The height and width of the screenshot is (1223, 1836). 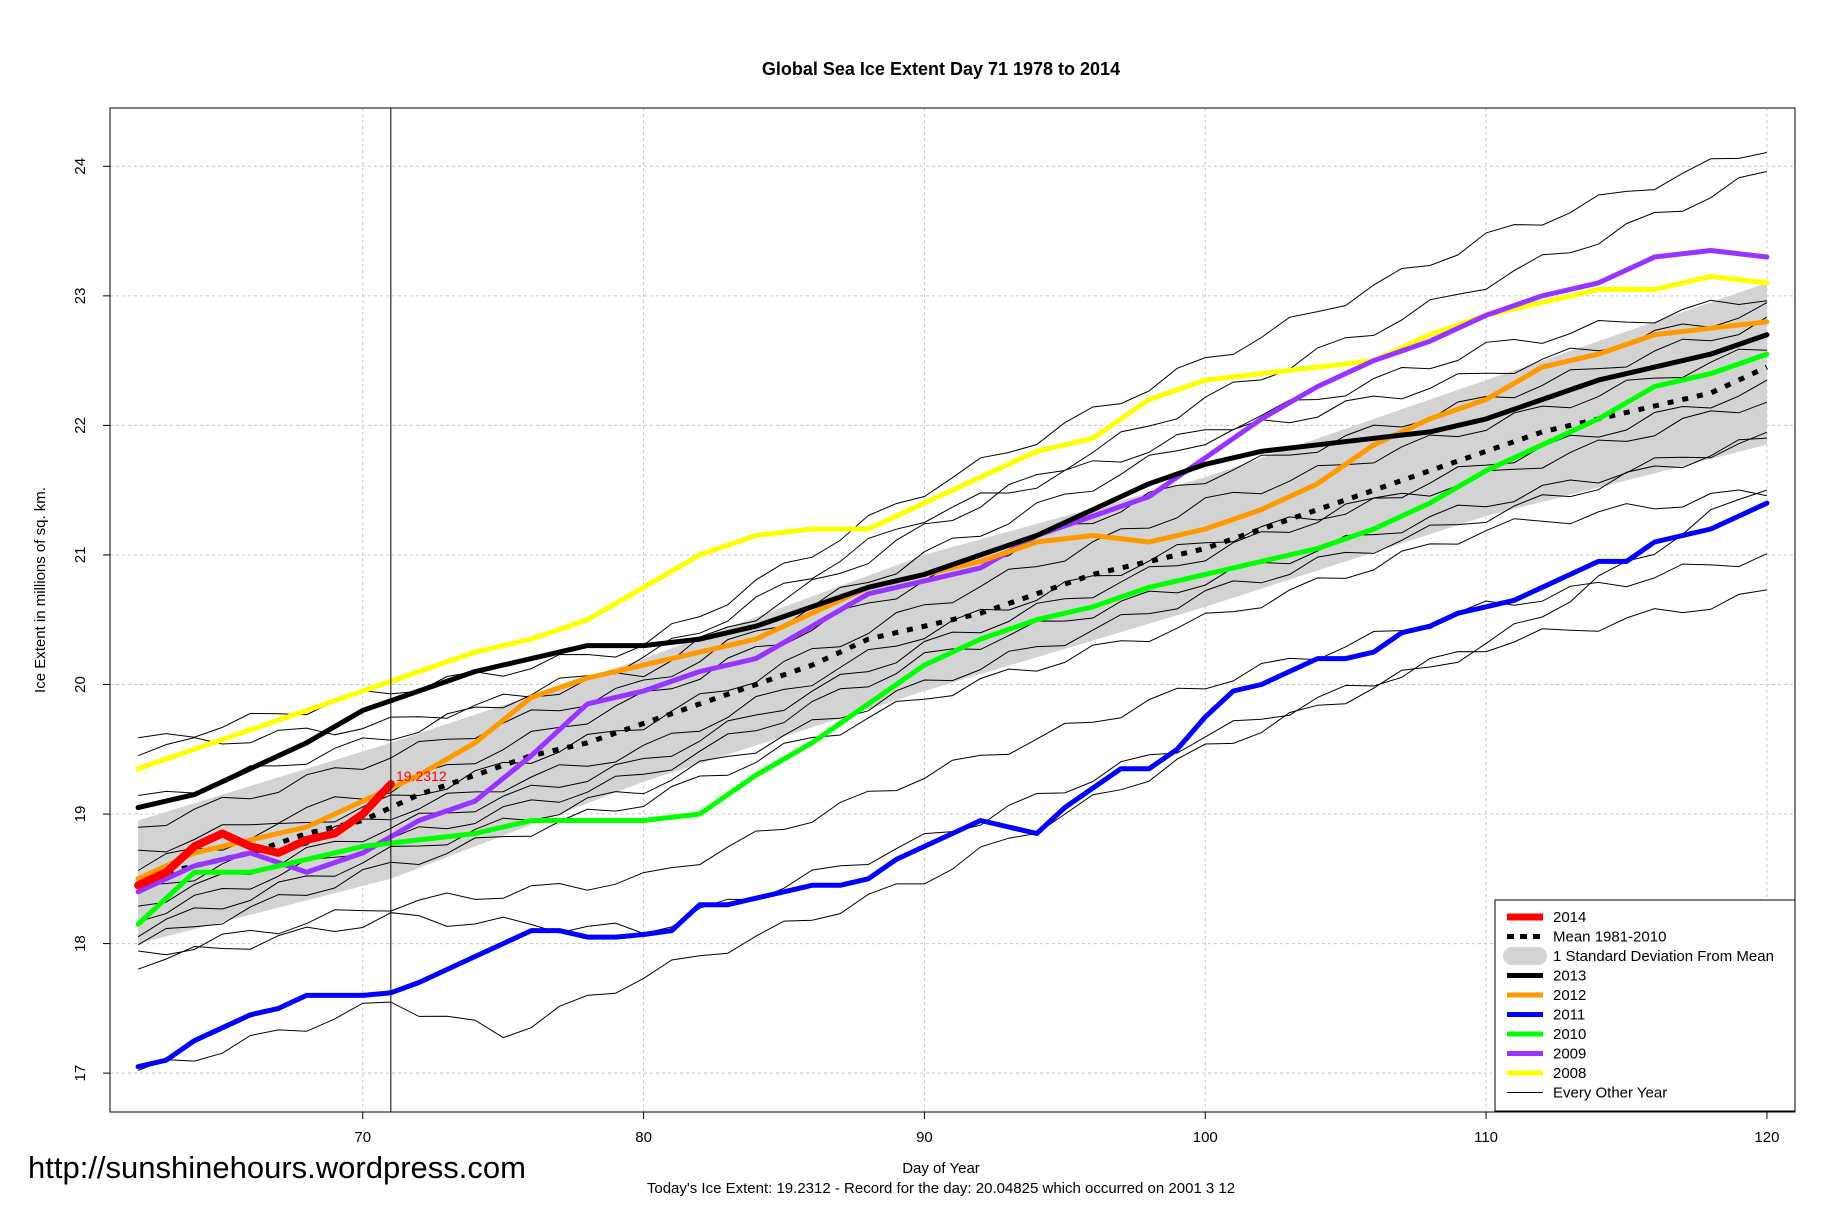 What do you see at coordinates (1525, 956) in the screenshot?
I see `legend-swatch-band` at bounding box center [1525, 956].